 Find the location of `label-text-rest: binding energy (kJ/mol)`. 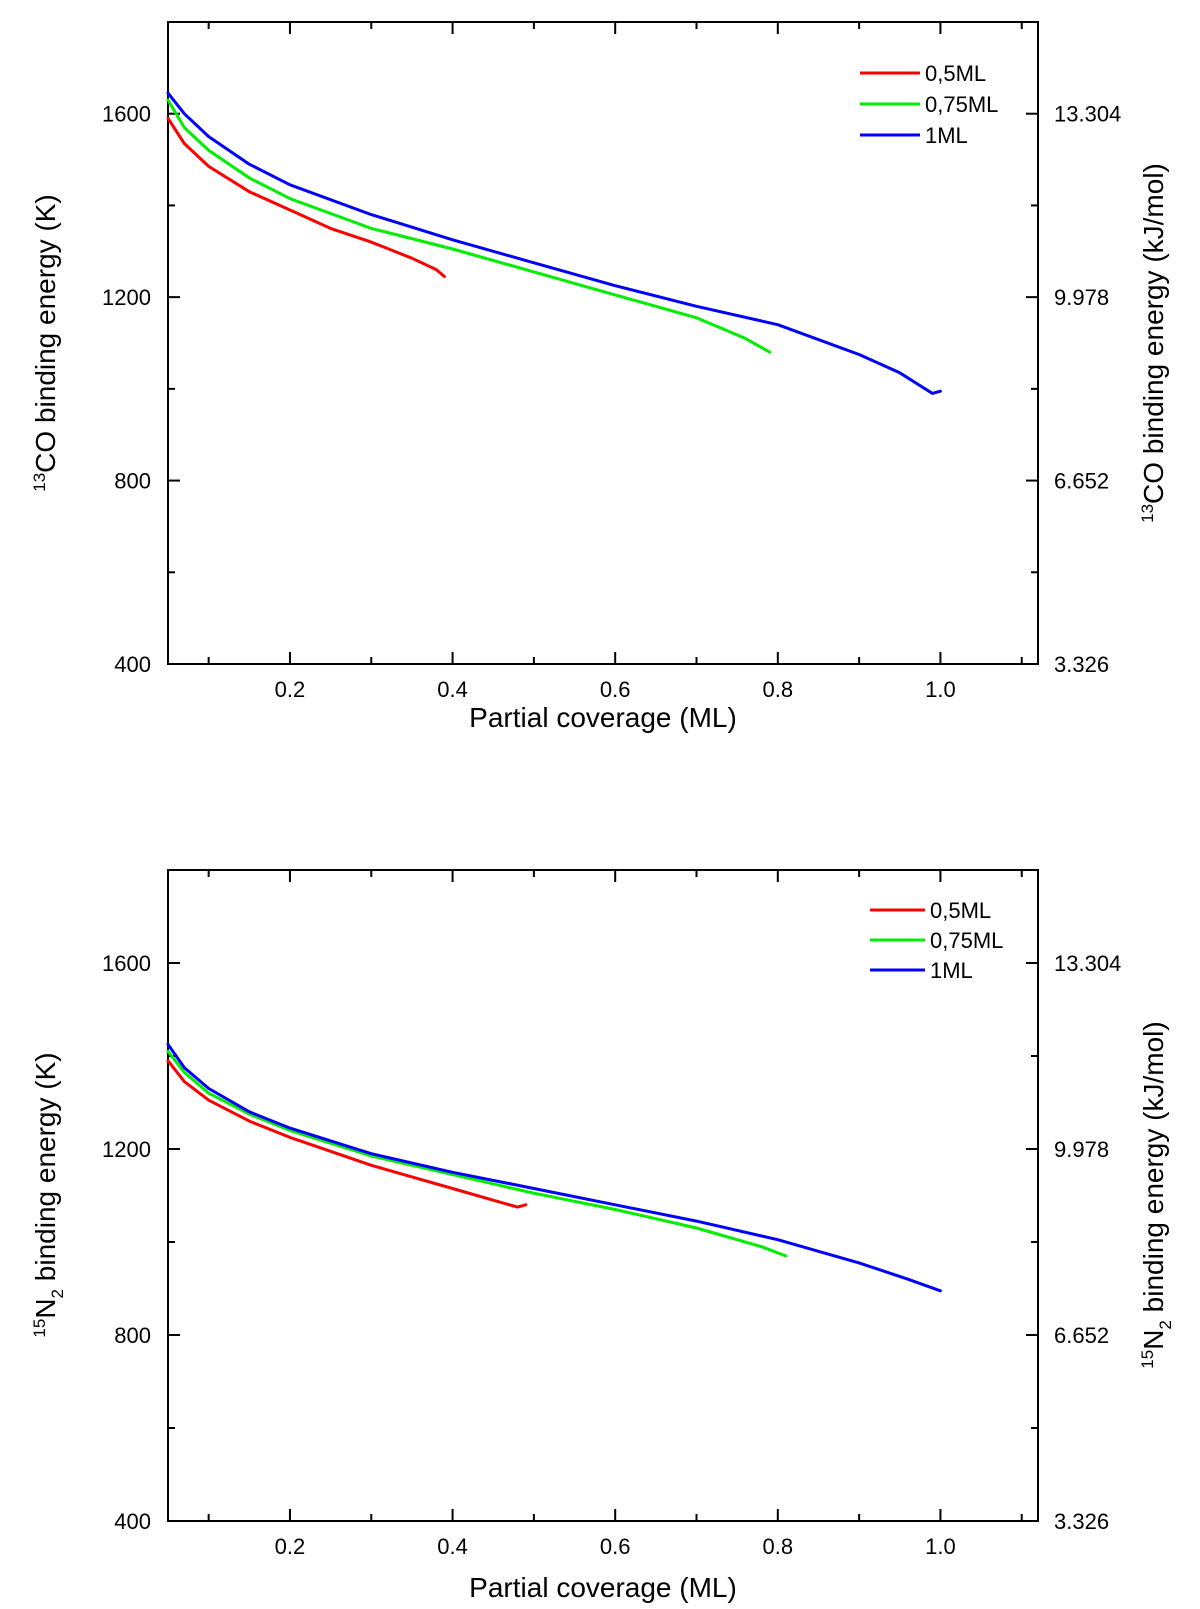

label-text-rest: binding energy (kJ/mol) is located at coordinates (1153, 1170).